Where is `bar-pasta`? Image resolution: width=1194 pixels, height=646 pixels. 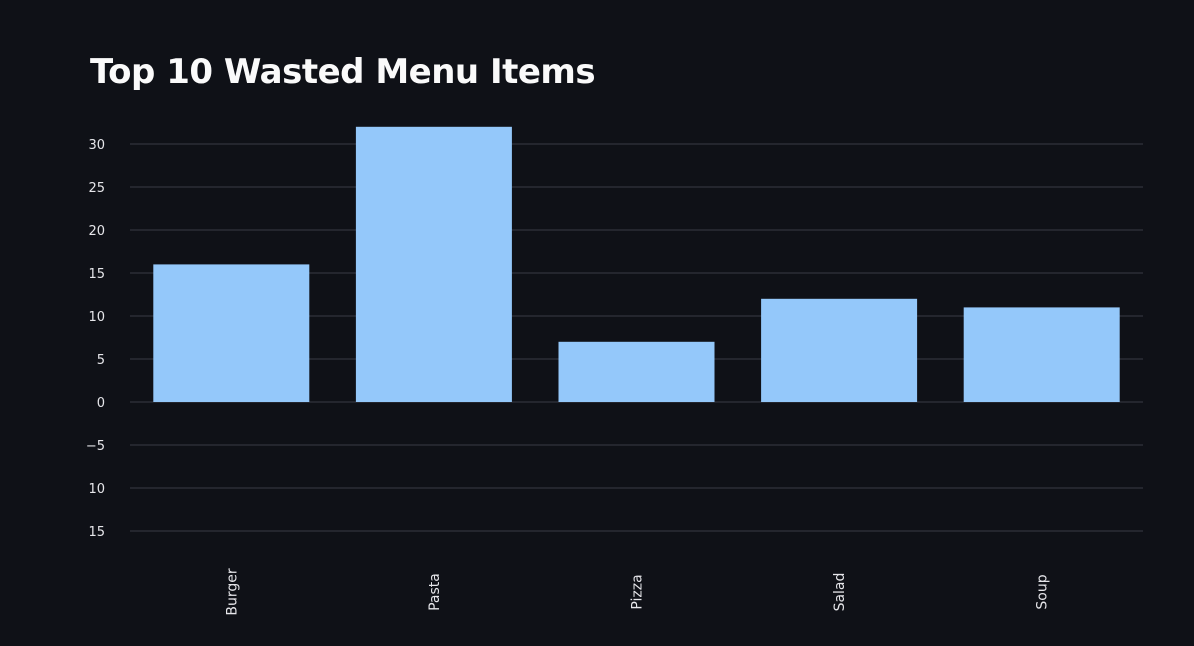
bar-pasta is located at coordinates (433, 264).